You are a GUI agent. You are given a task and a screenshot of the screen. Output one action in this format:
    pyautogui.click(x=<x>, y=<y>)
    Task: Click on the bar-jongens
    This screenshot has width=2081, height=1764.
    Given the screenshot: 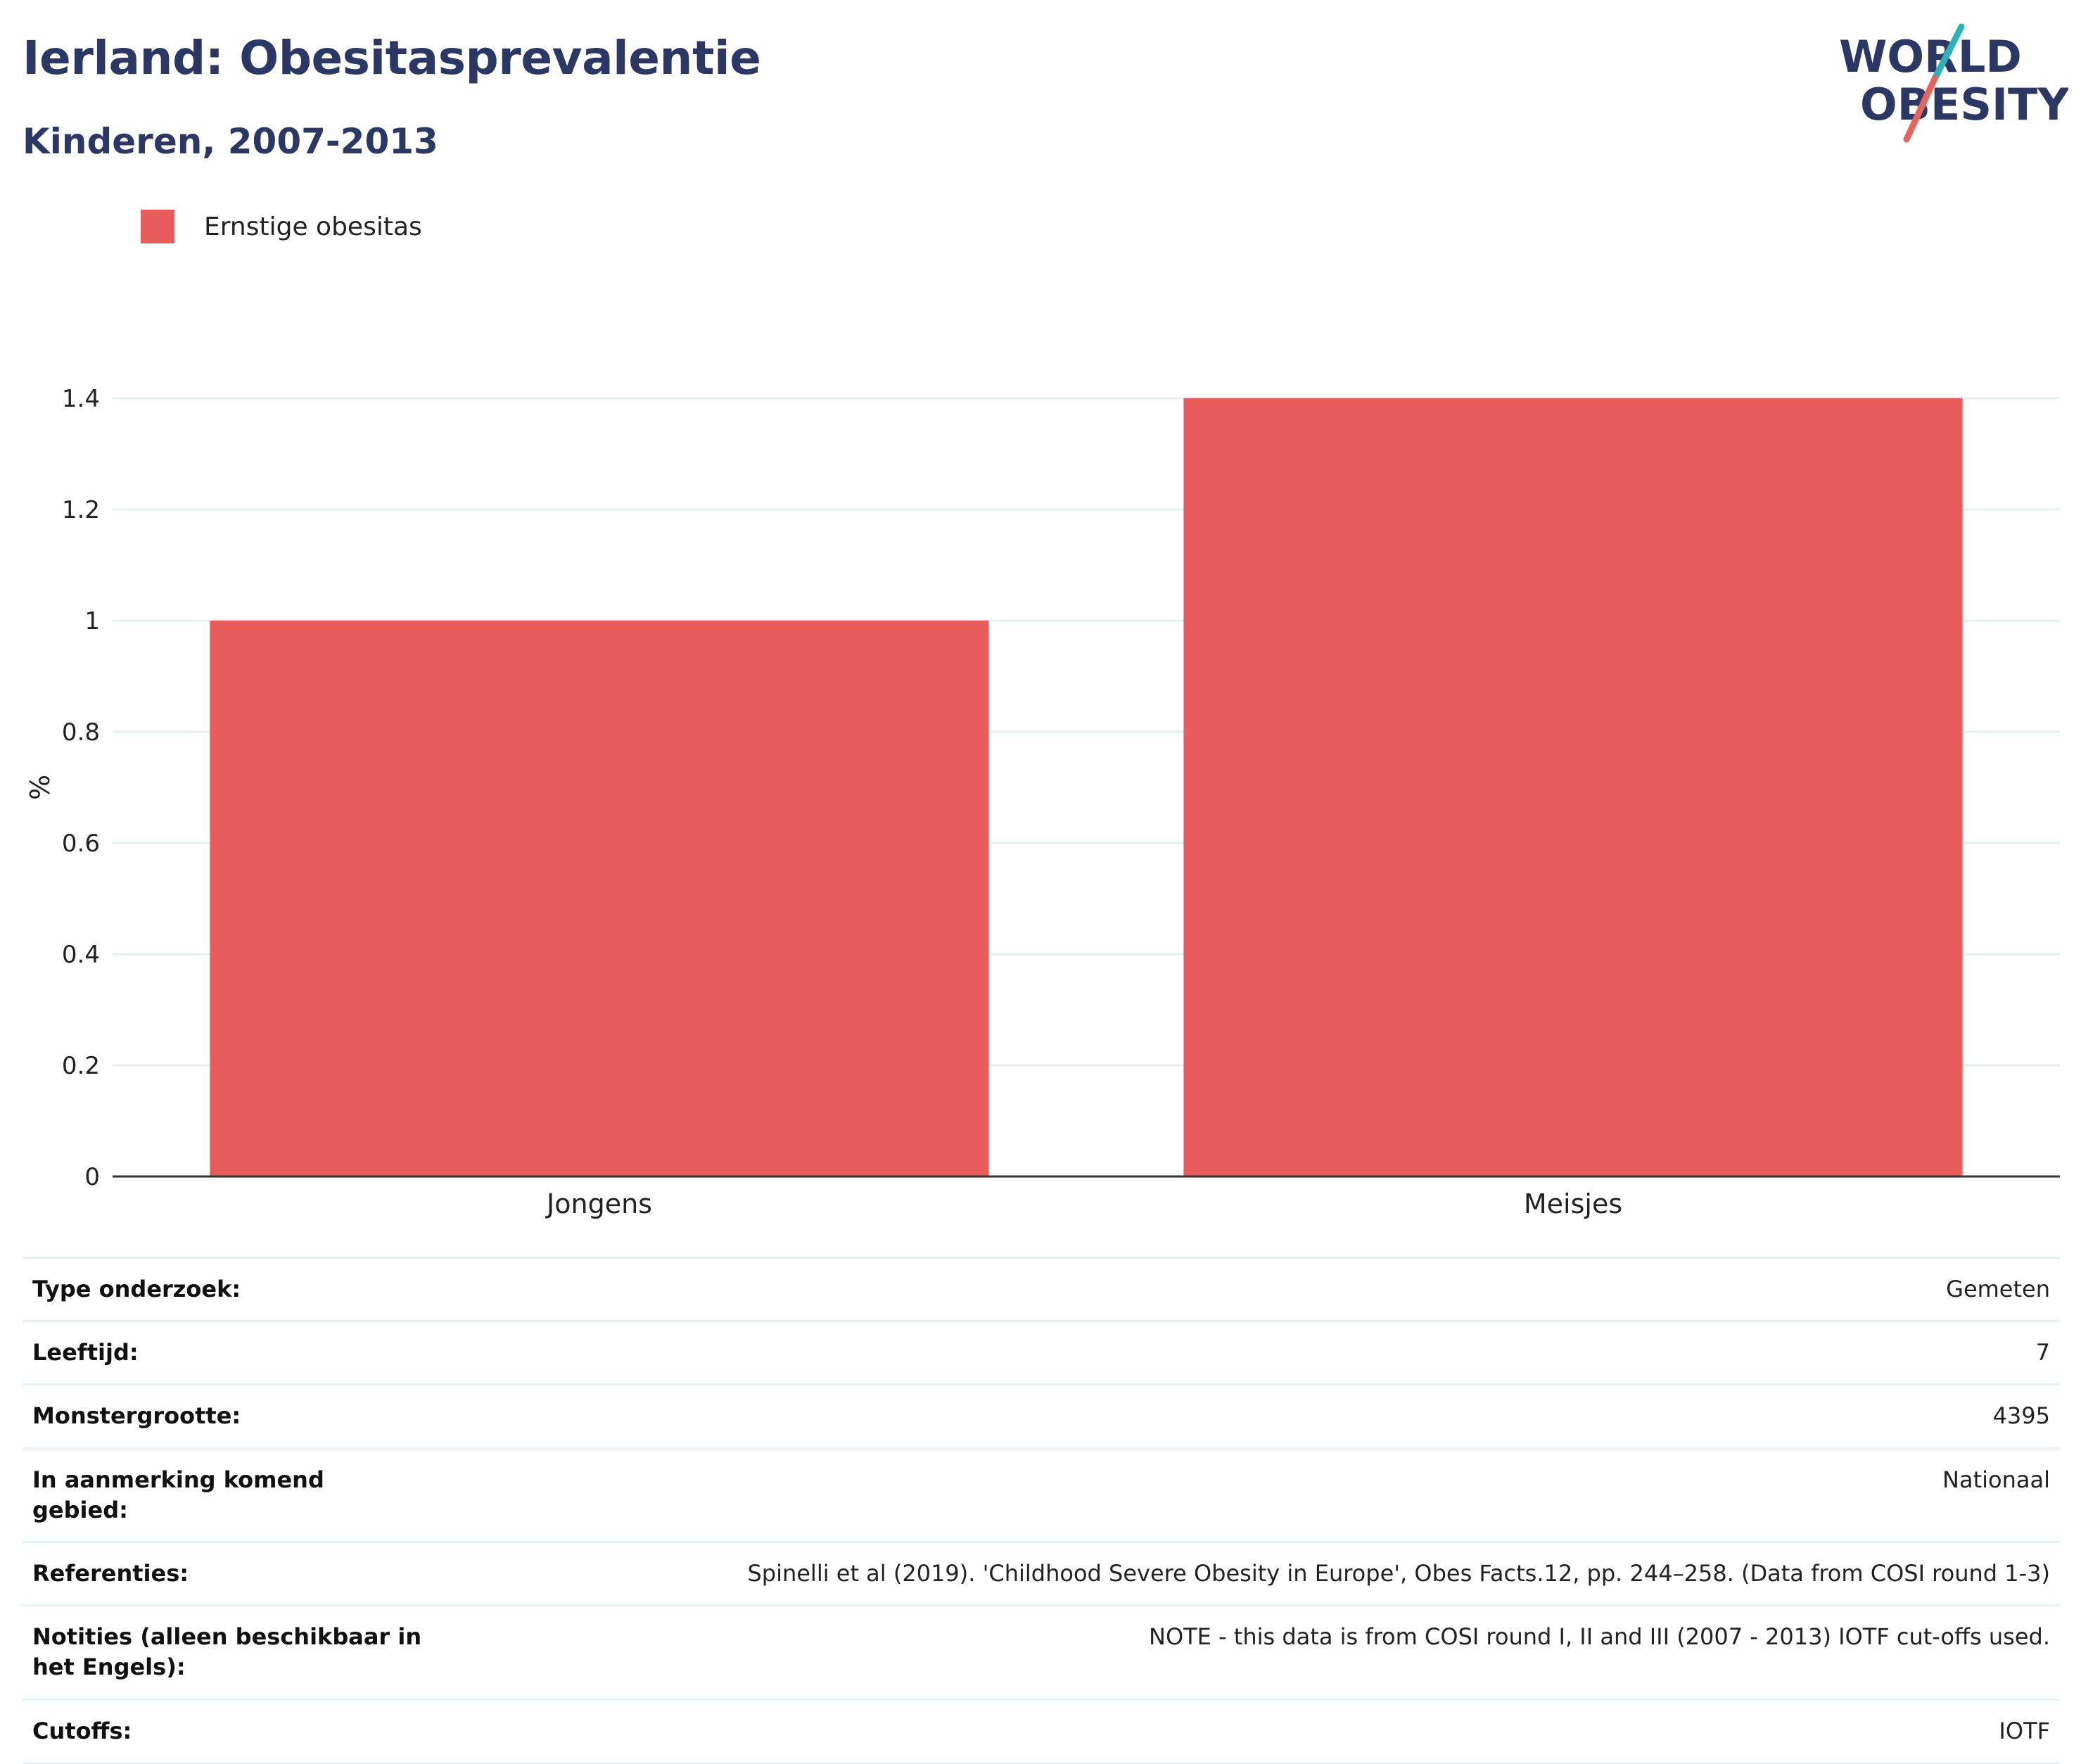 What is the action you would take?
    pyautogui.click(x=599, y=898)
    